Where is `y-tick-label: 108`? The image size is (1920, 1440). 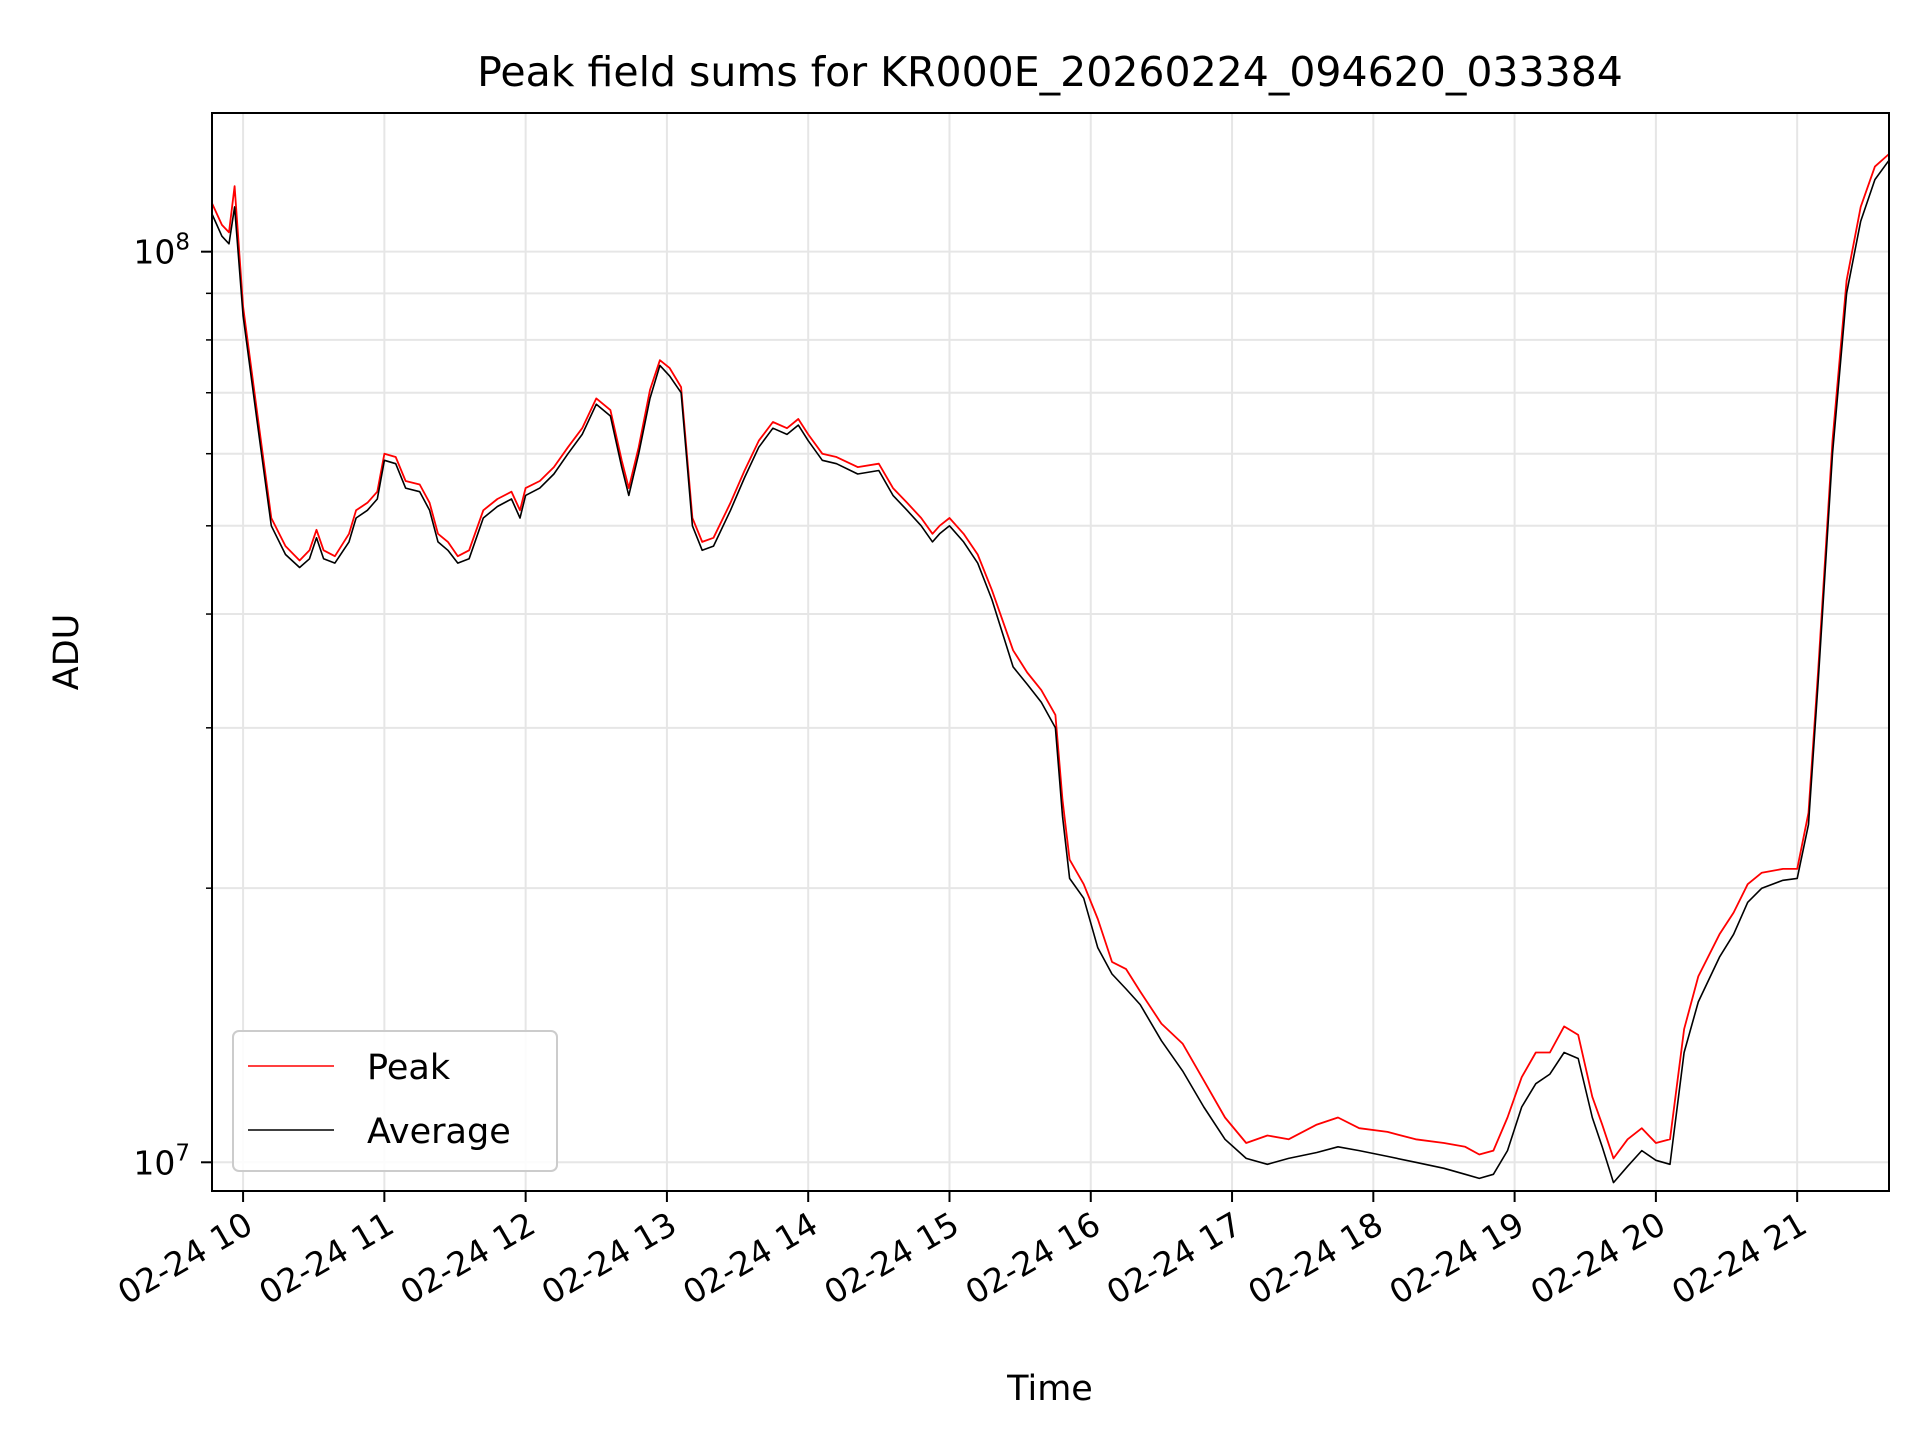
y-tick-label: 108 is located at coordinates (161, 251).